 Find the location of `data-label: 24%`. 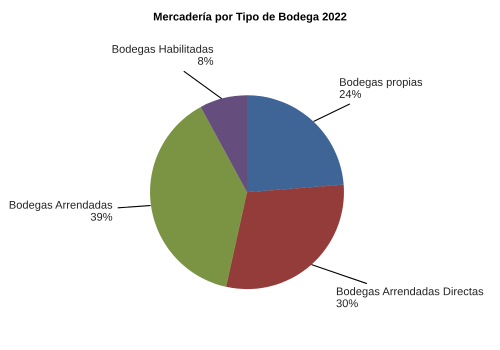

data-label: 24% is located at coordinates (351, 94).